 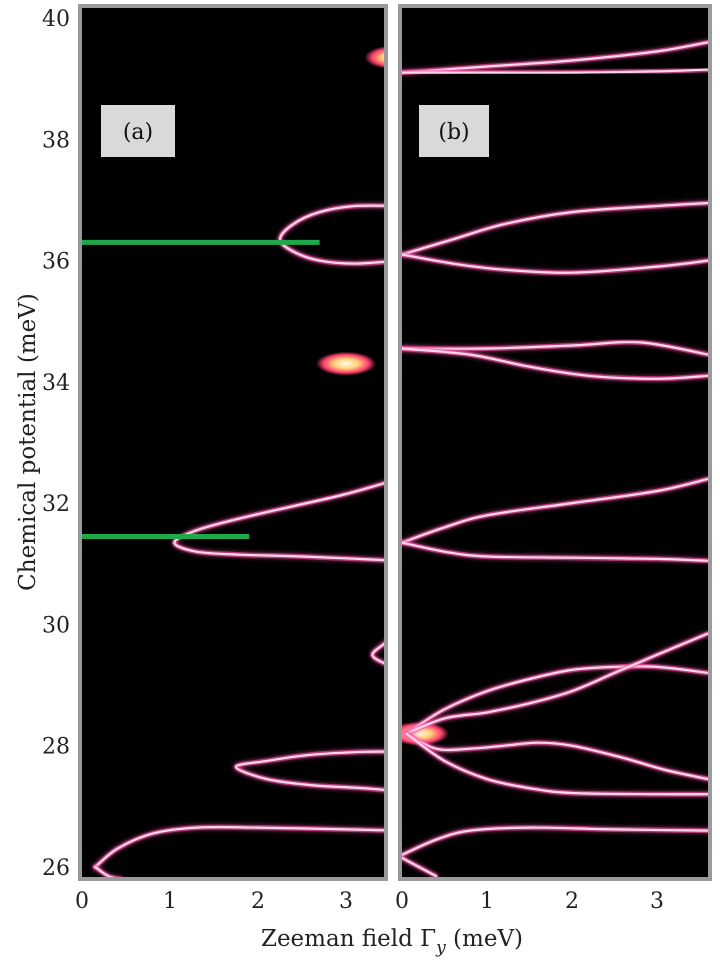 What do you see at coordinates (56, 383) in the screenshot?
I see `y-tick-label-4: 34` at bounding box center [56, 383].